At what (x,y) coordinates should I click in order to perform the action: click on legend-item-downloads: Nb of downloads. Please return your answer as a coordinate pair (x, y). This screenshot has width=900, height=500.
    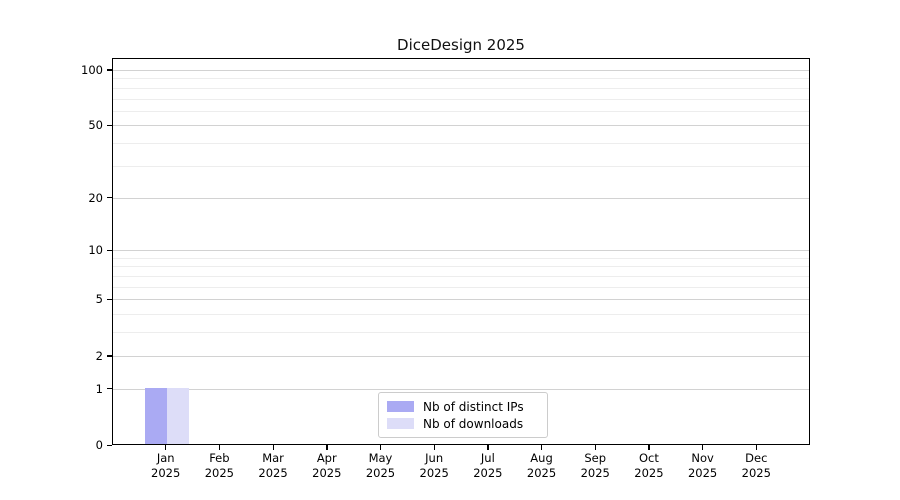
    Looking at the image, I should click on (463, 423).